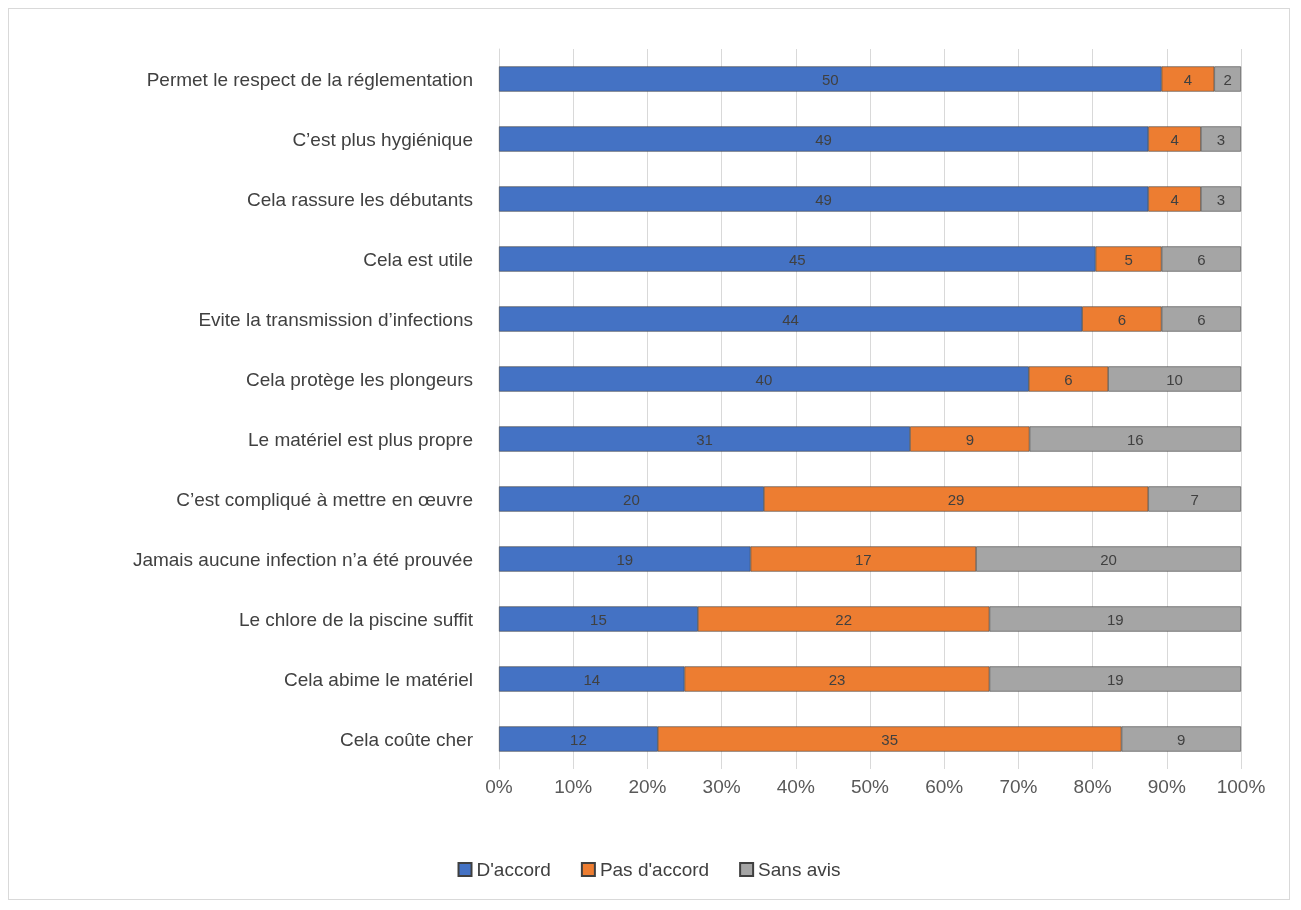 The height and width of the screenshot is (910, 1301). What do you see at coordinates (1092, 786) in the screenshot?
I see `x-tick-label: 80%` at bounding box center [1092, 786].